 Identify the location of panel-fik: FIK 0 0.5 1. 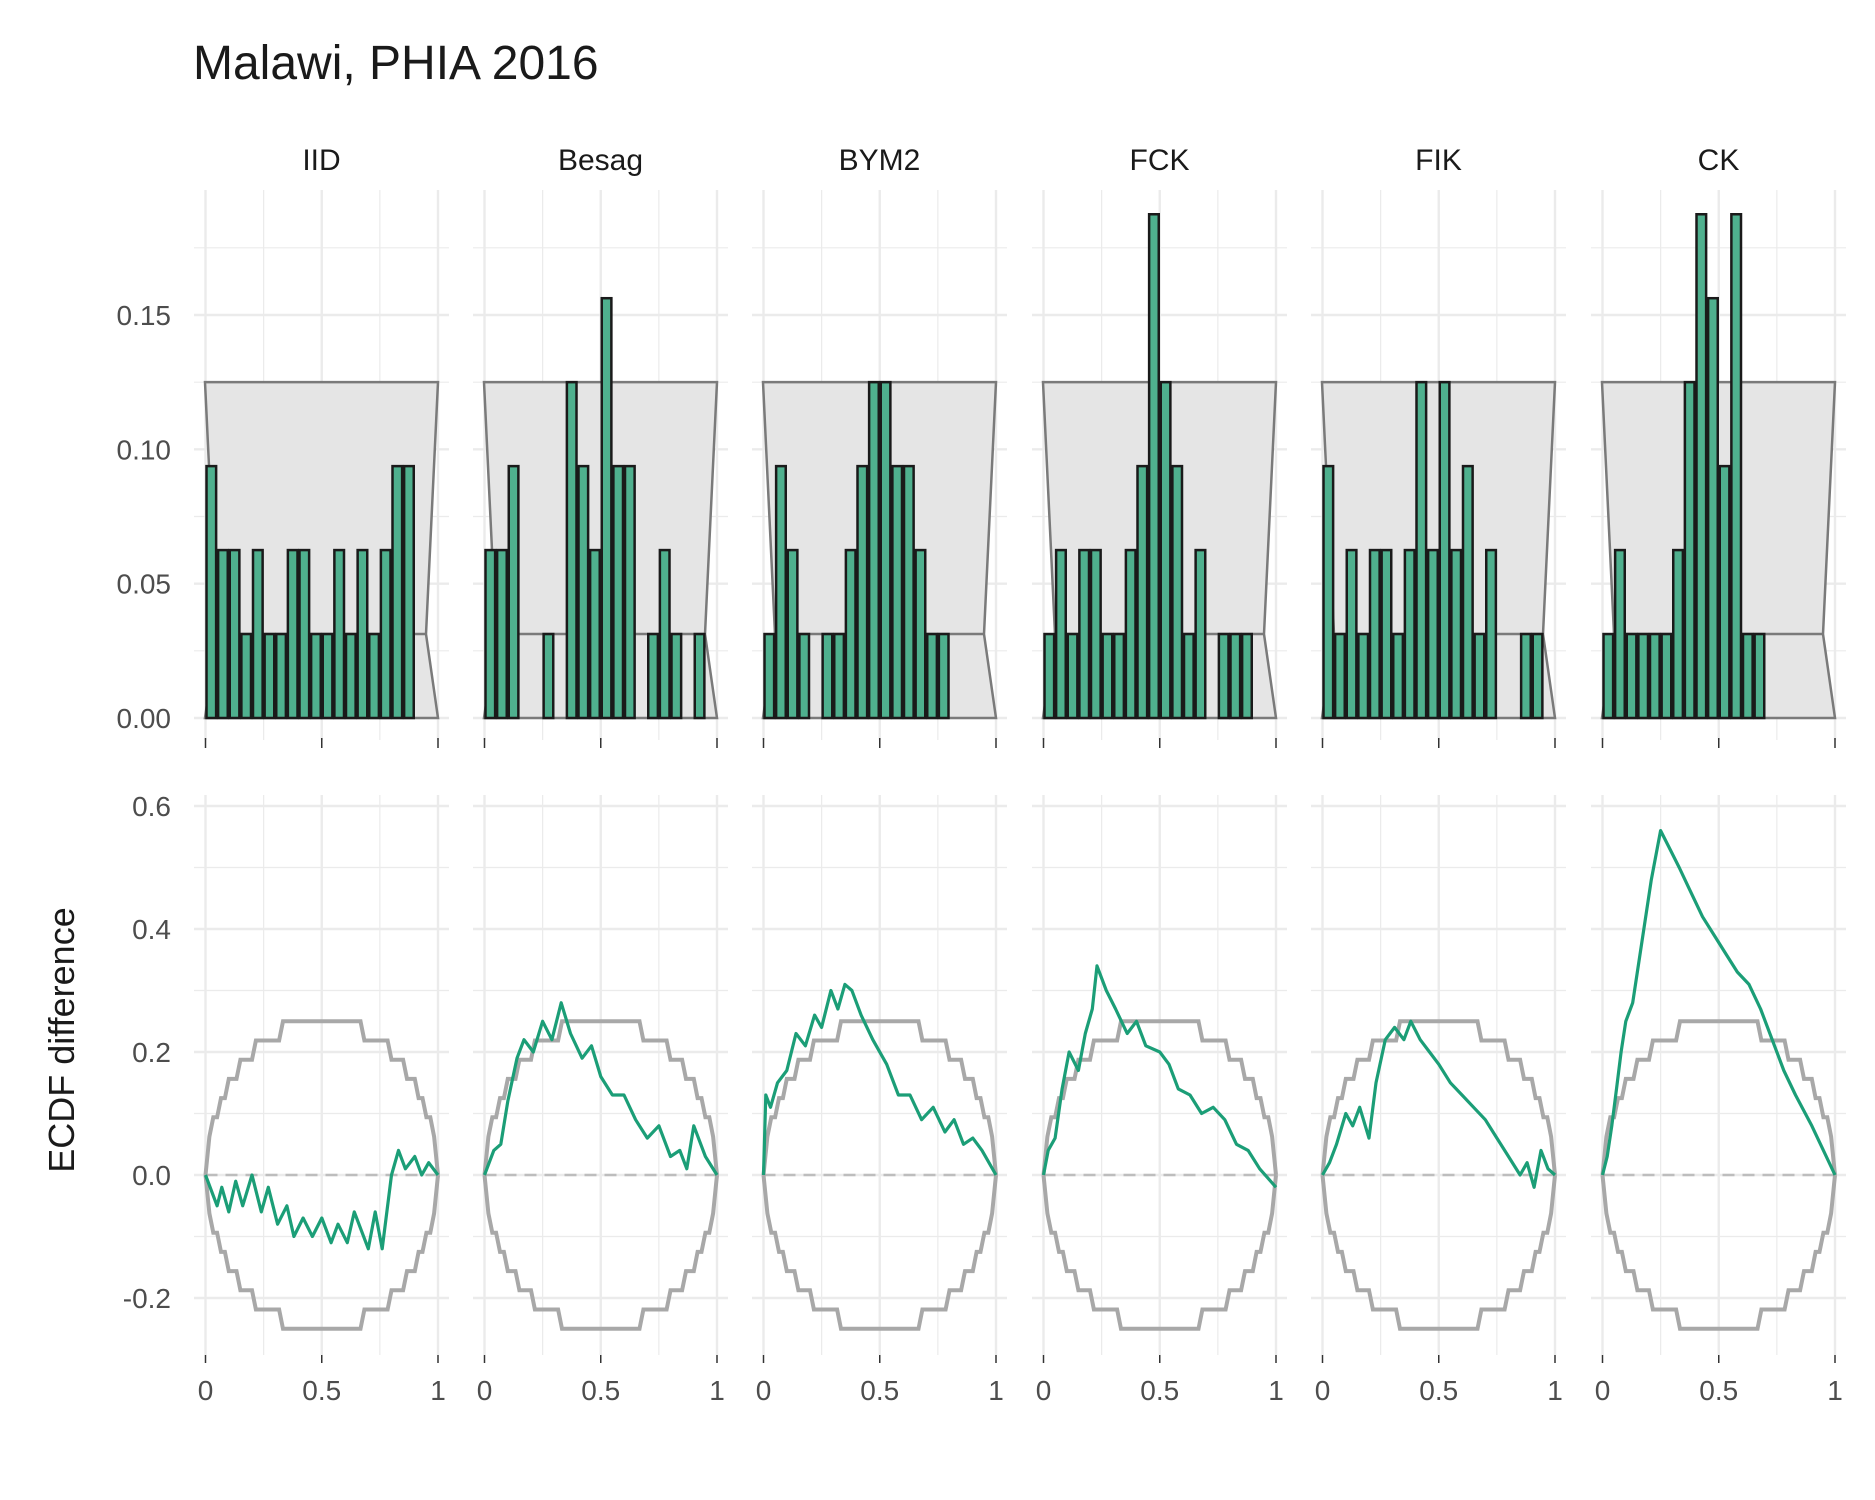
(1438, 775).